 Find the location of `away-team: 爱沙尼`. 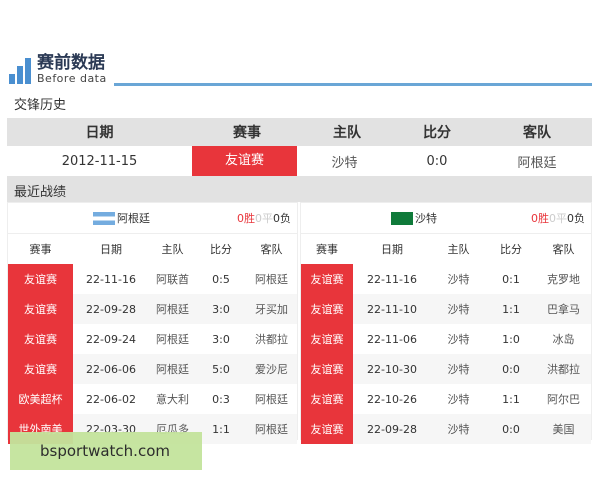

away-team: 爱沙尼 is located at coordinates (271, 369).